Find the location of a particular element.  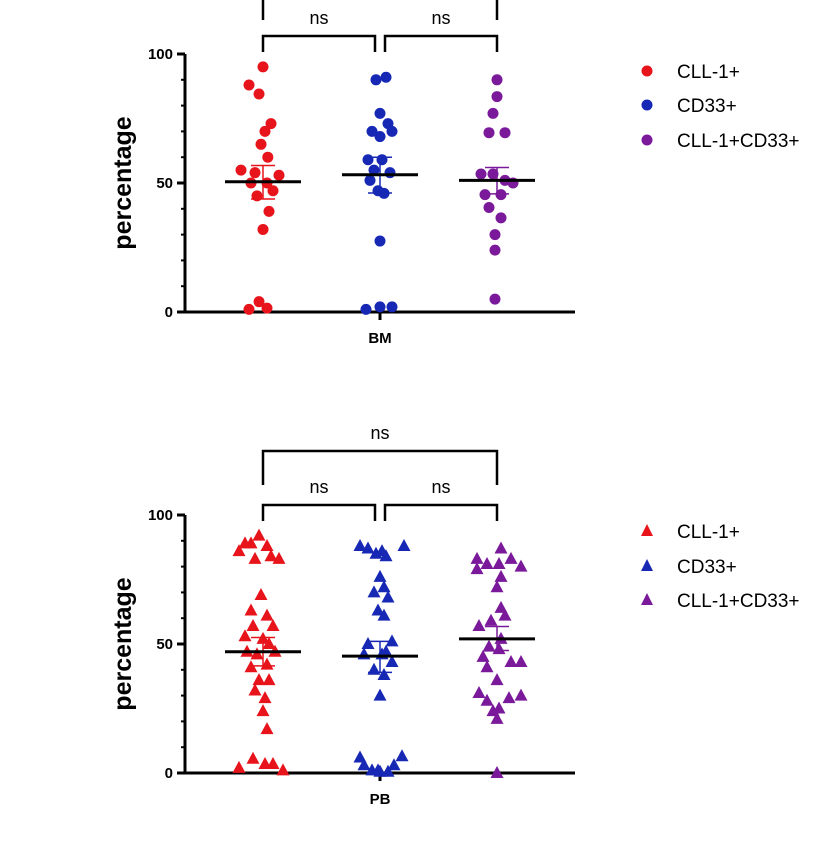

y-tick-label: 0 is located at coordinates (169, 312).